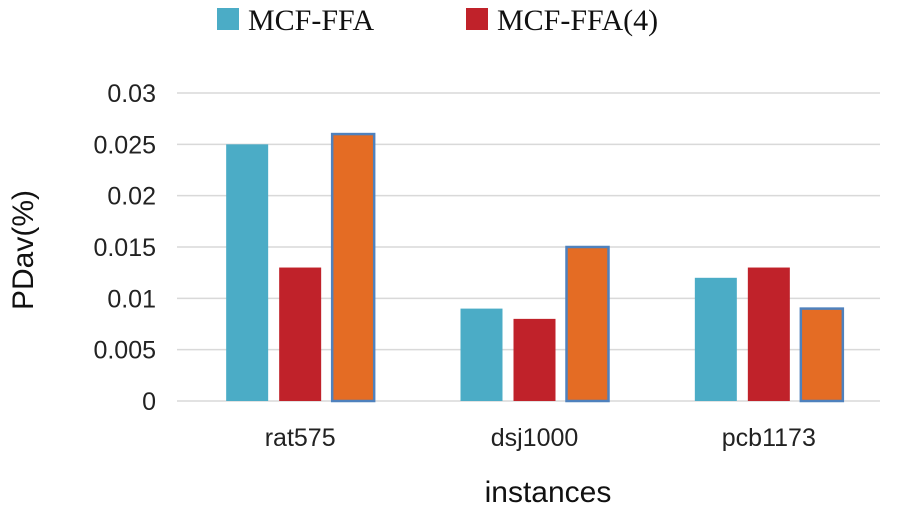  I want to click on y-axis-title: PDav(%), so click(23, 250).